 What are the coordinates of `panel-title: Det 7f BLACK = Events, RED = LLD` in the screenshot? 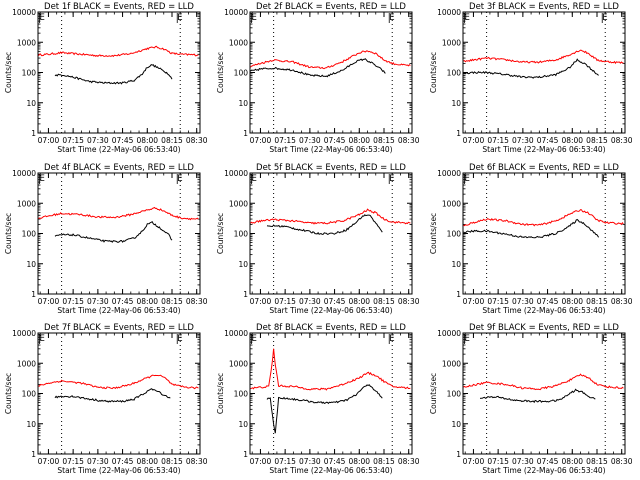 It's located at (119, 328).